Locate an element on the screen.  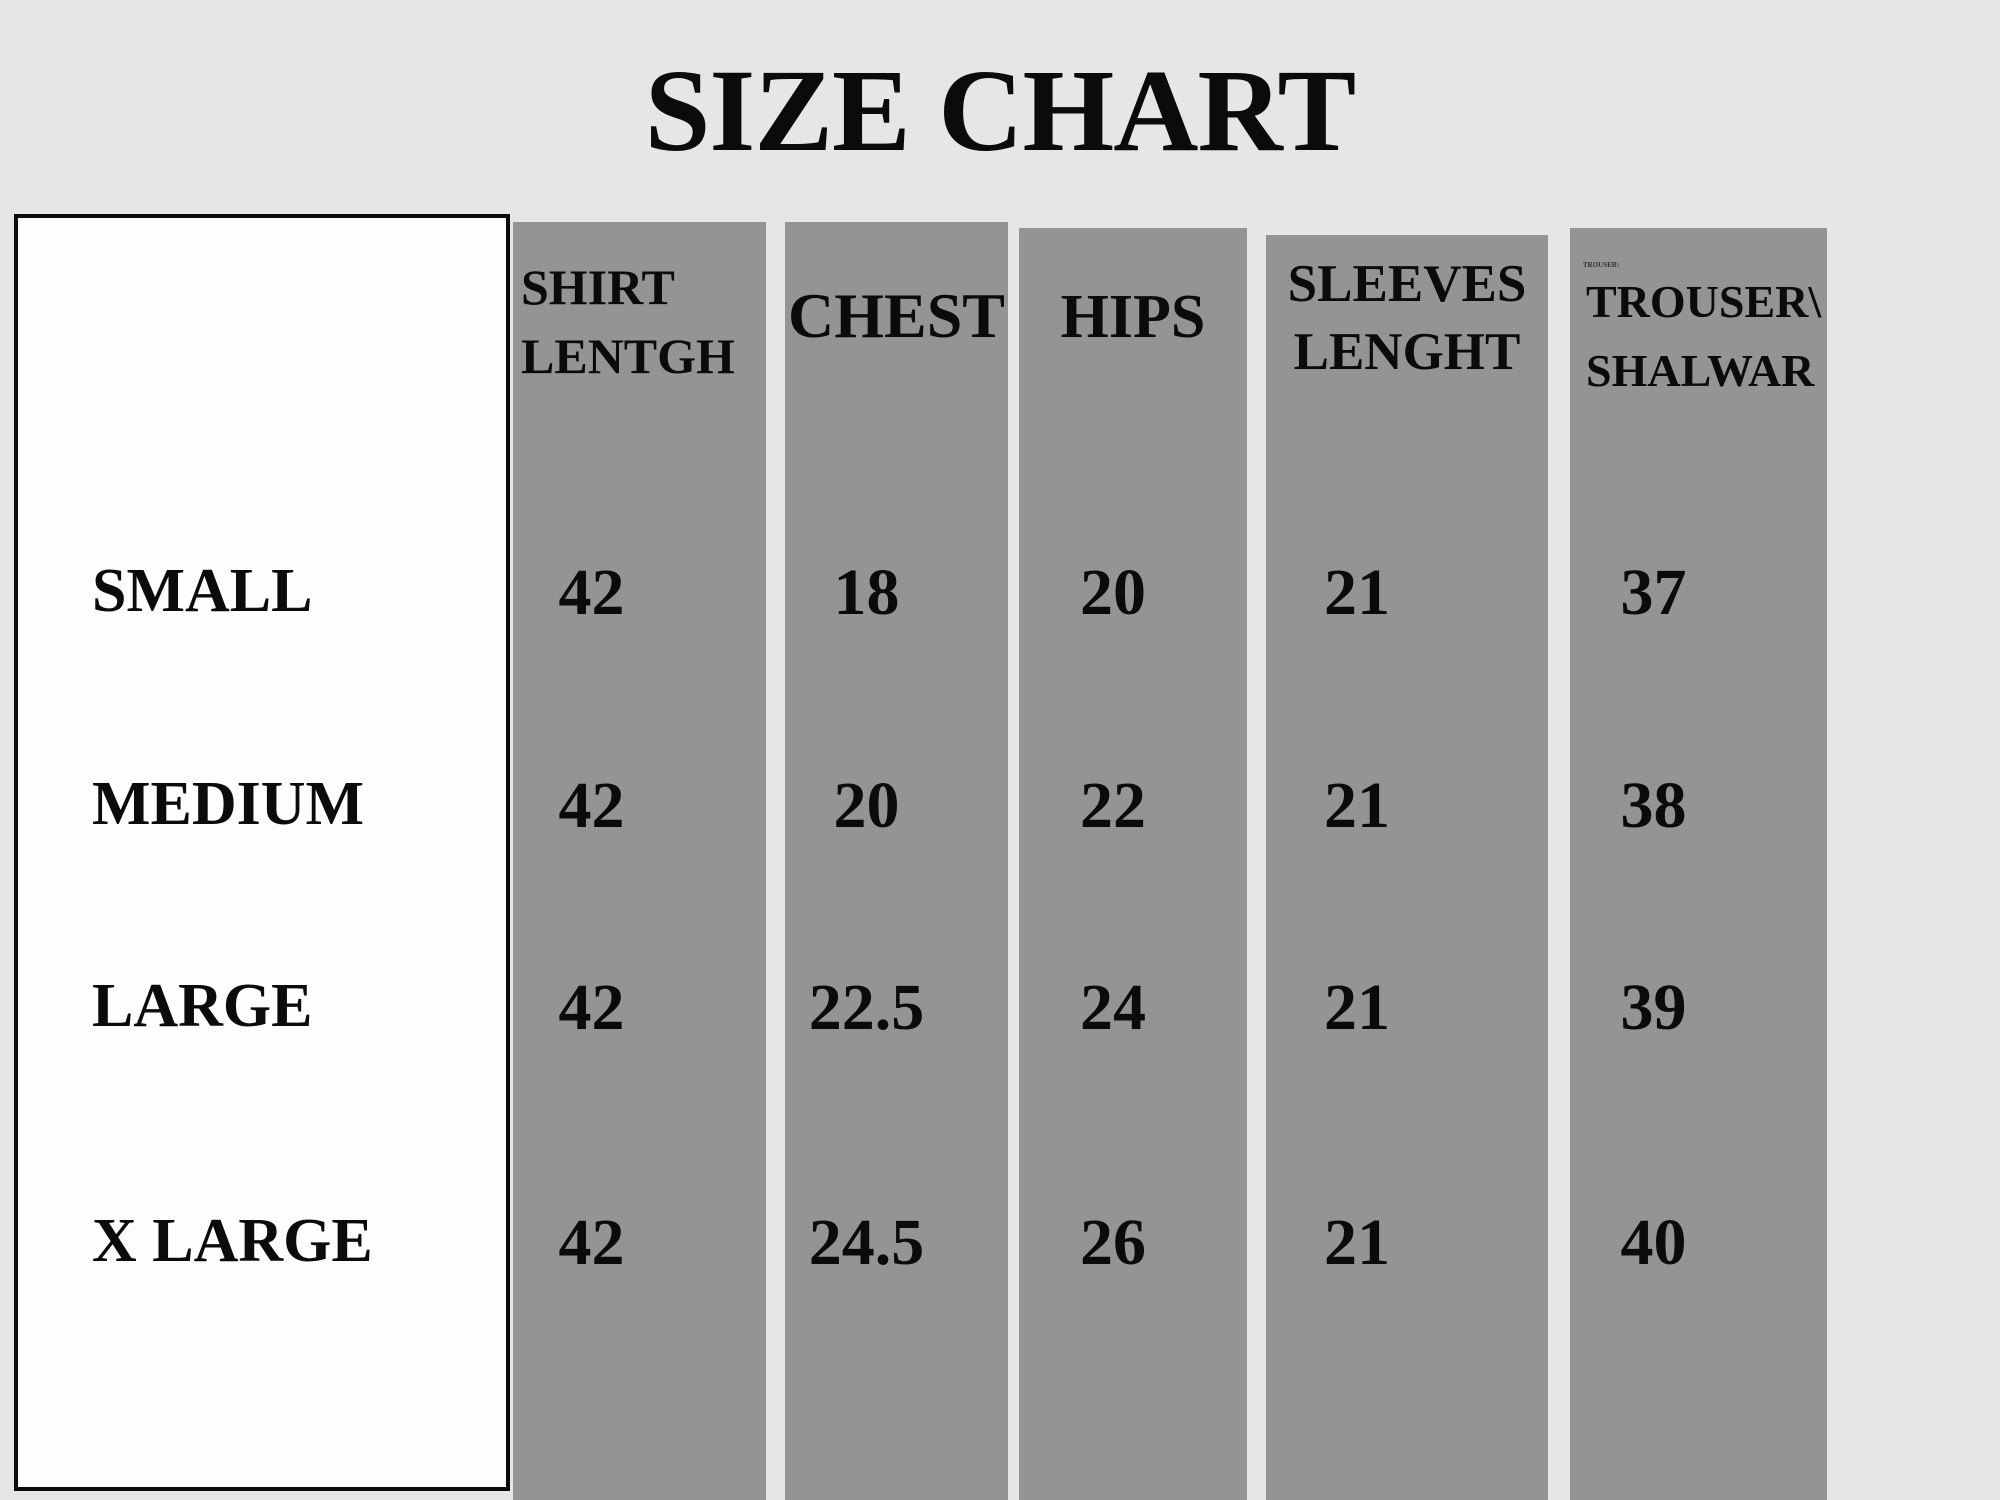
cell-medium-shirt-length: 42 is located at coordinates (591, 805).